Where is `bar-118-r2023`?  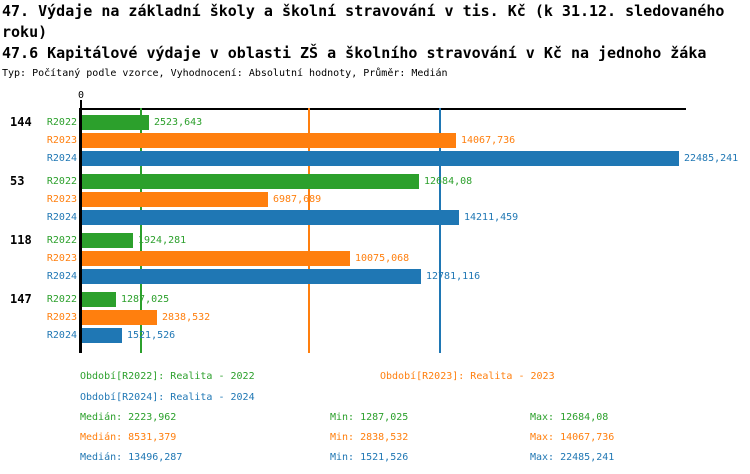 bar-118-r2023 is located at coordinates (216, 258).